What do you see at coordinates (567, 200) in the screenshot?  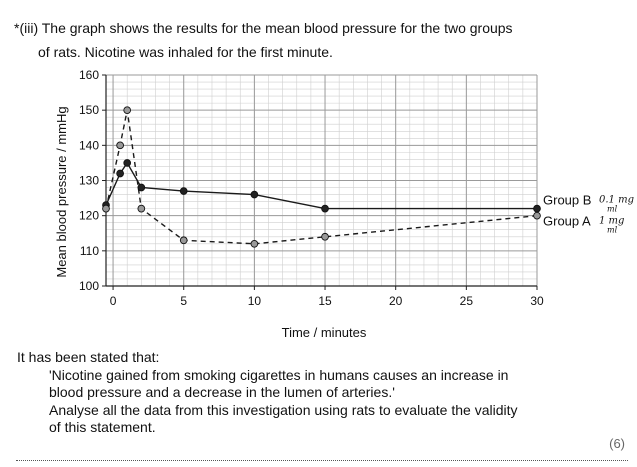 I see `series-label-group-b: Group B` at bounding box center [567, 200].